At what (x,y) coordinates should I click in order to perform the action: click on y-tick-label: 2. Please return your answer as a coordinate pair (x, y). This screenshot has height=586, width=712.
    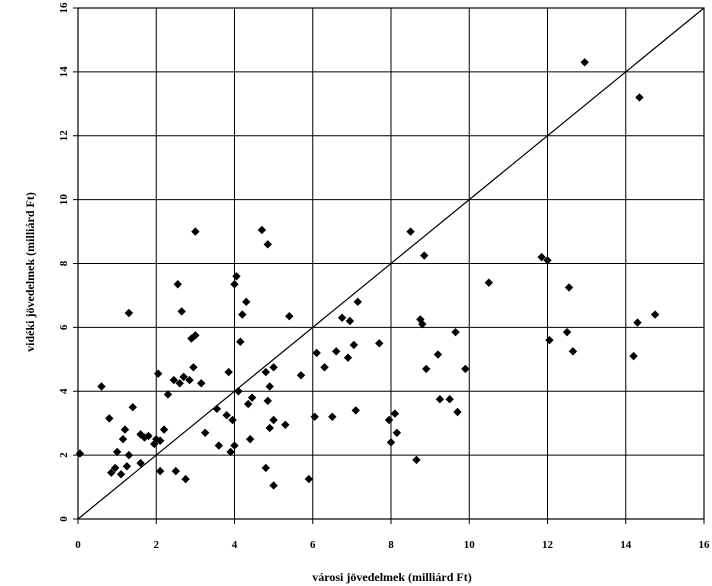
    Looking at the image, I should click on (64, 455).